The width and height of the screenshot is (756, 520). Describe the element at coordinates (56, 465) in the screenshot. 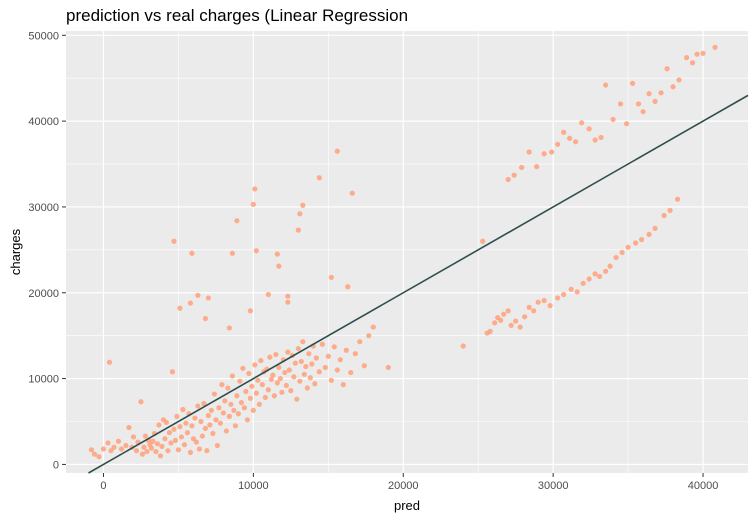

I see `y-tick-label: 0` at that location.